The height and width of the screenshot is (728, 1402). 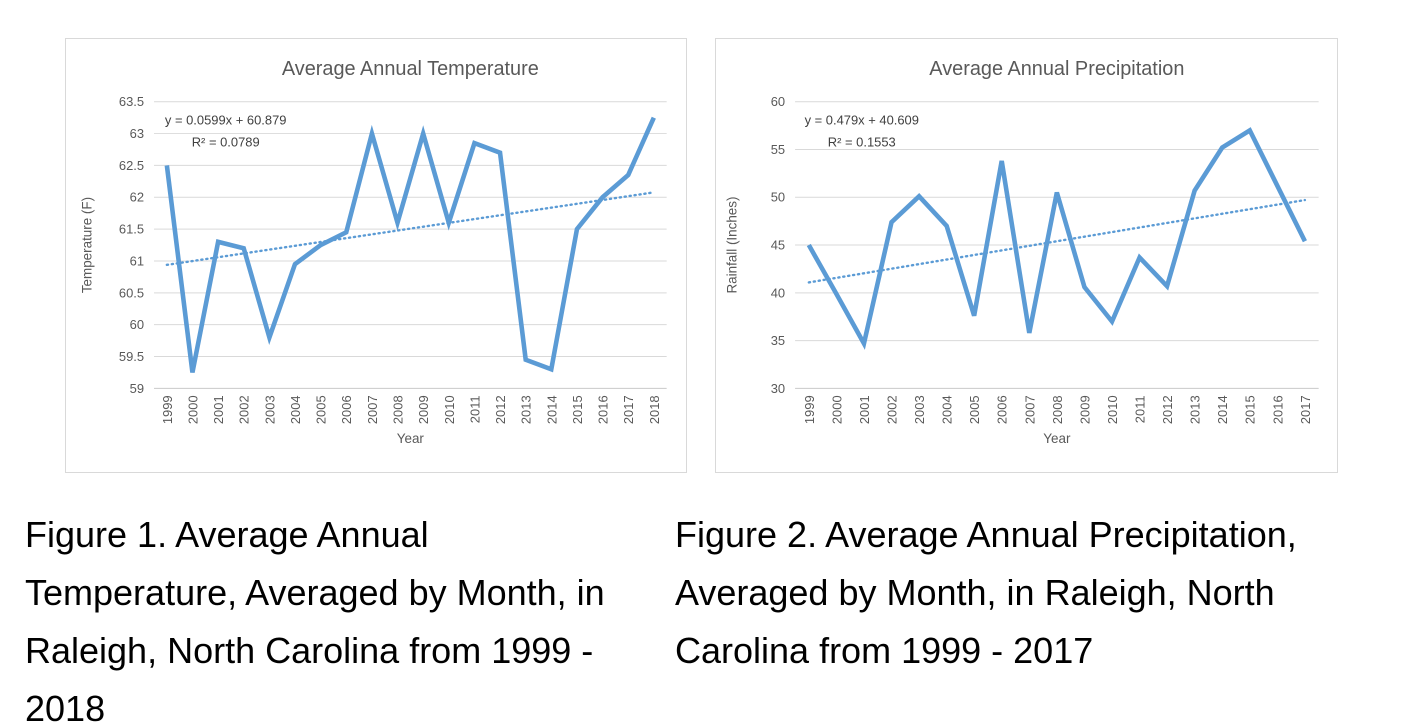 I want to click on r-squared-label: R² = 0.1553, so click(x=862, y=142).